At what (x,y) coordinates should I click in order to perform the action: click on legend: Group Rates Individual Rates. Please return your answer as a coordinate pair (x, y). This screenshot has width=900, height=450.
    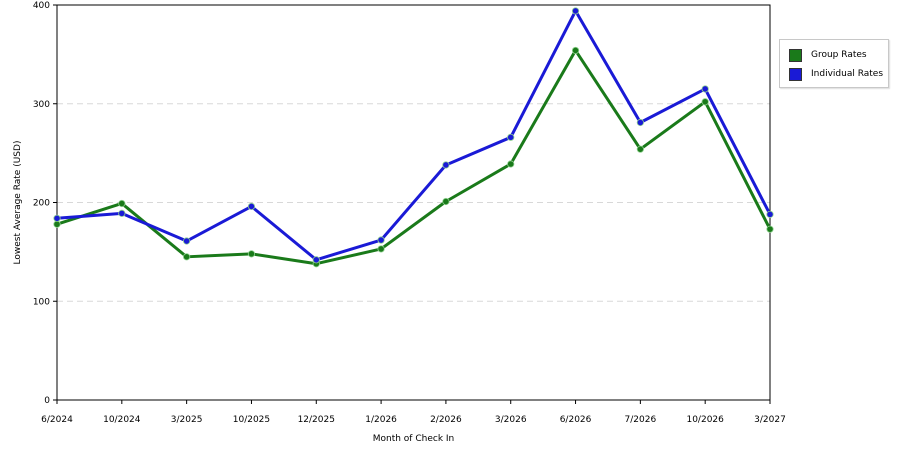
    Looking at the image, I should click on (834, 63).